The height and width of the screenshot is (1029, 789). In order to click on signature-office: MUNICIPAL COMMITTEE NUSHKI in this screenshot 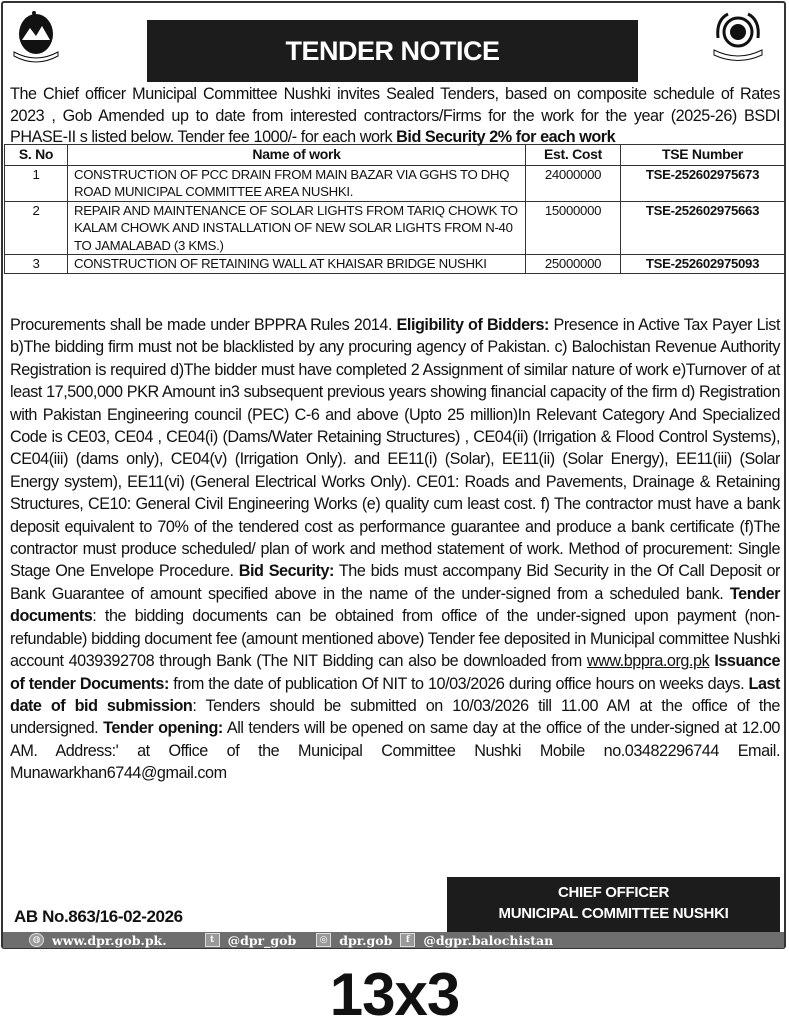, I will do `click(613, 913)`.